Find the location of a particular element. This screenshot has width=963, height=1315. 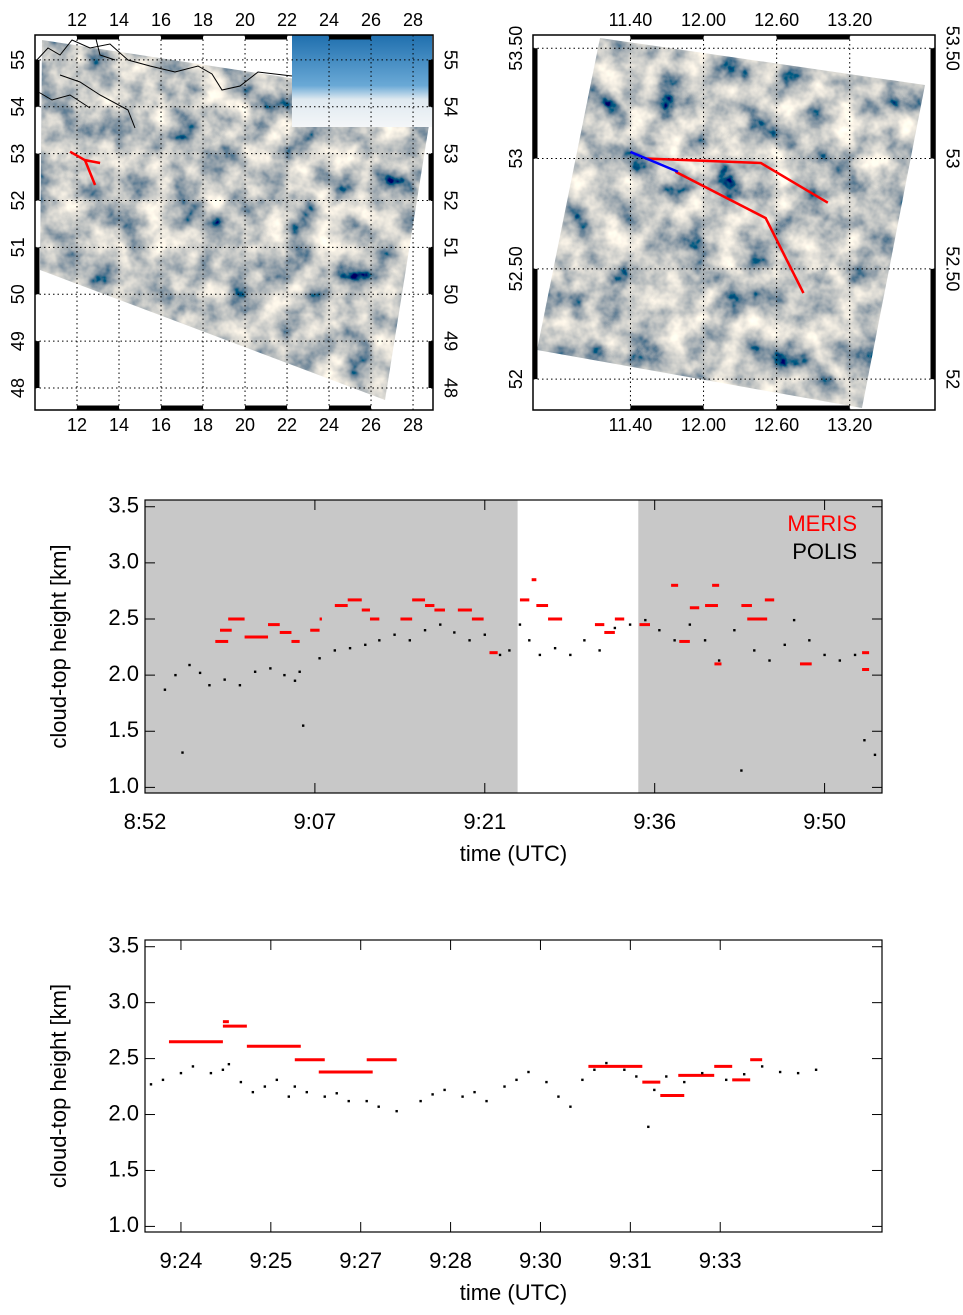

x-tick-label: 12 is located at coordinates (77, 425).